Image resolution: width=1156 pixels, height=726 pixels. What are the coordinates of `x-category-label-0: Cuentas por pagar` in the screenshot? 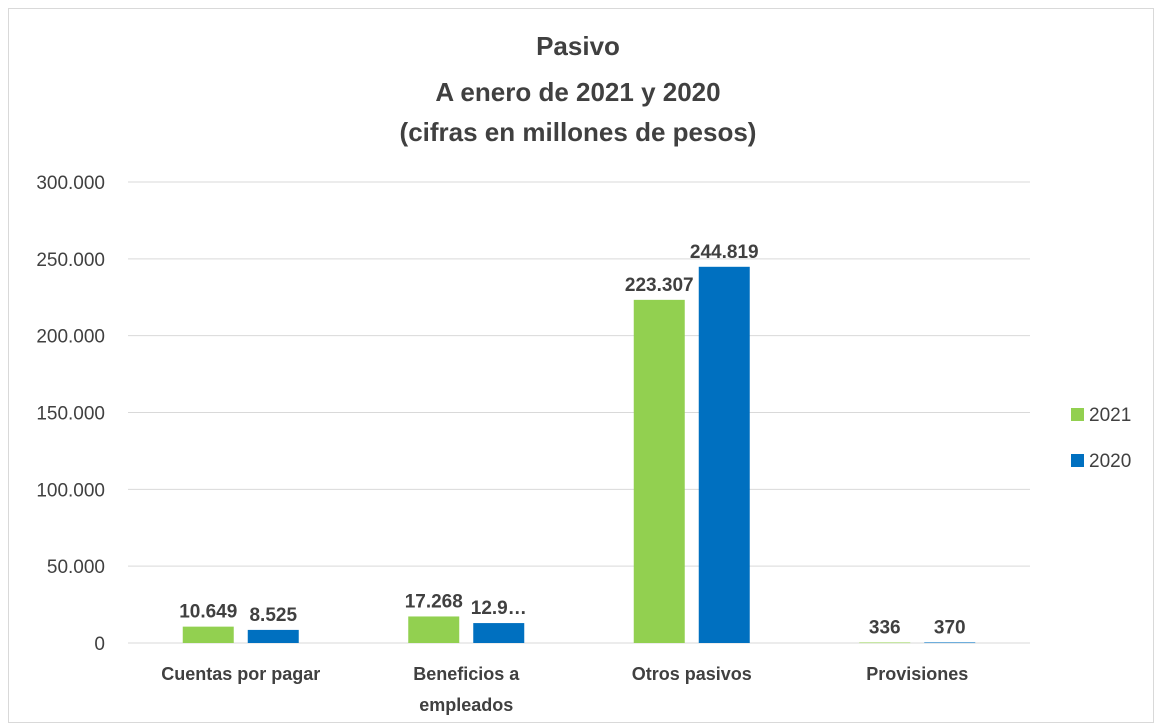 It's located at (240, 674).